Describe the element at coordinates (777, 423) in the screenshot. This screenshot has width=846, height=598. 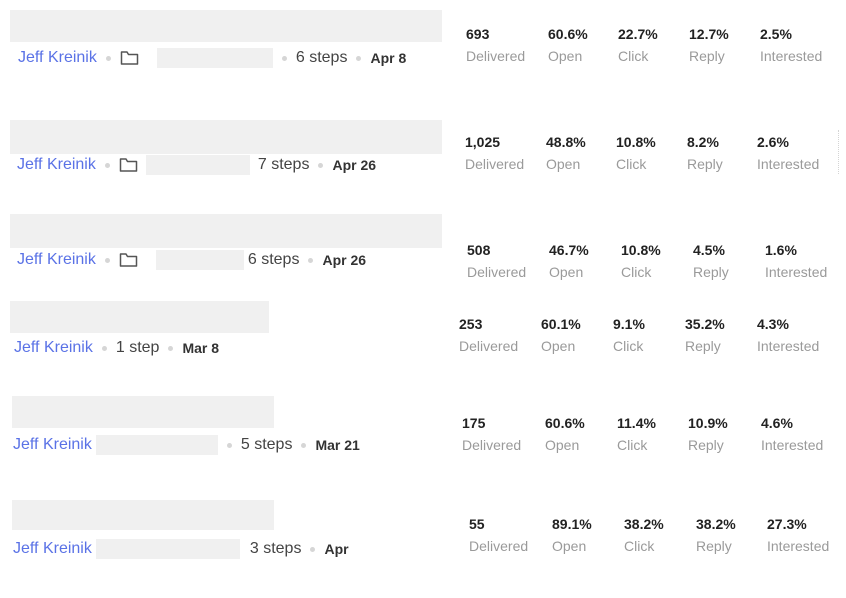
I see `stat-value: 4.6%` at that location.